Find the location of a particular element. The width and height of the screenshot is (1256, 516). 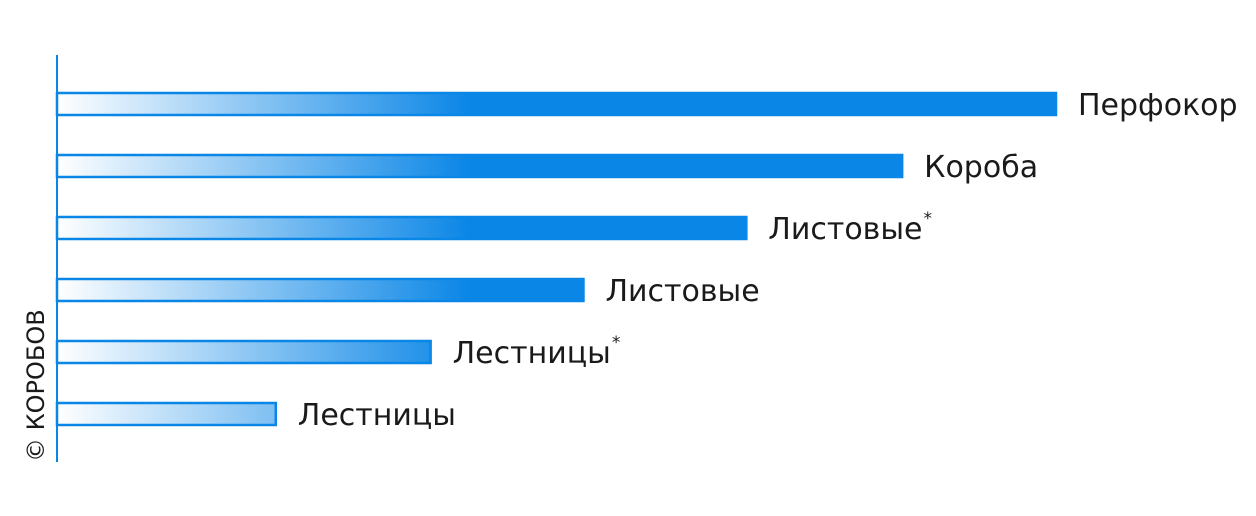

bar-label: Перфокор is located at coordinates (1158, 105).